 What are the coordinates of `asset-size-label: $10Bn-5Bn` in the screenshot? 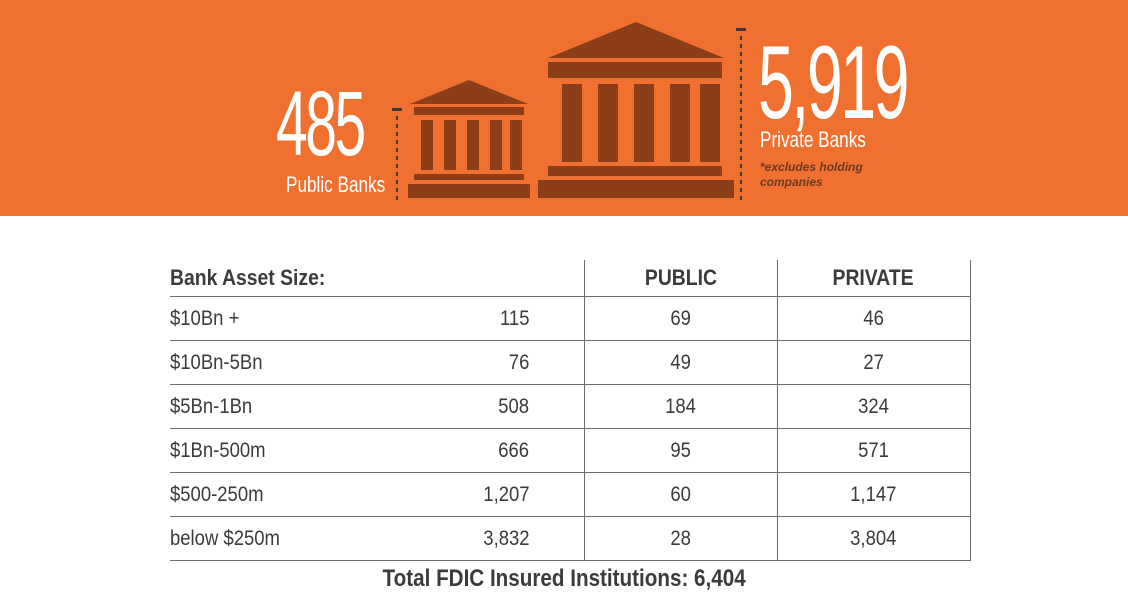 It's located at (216, 362).